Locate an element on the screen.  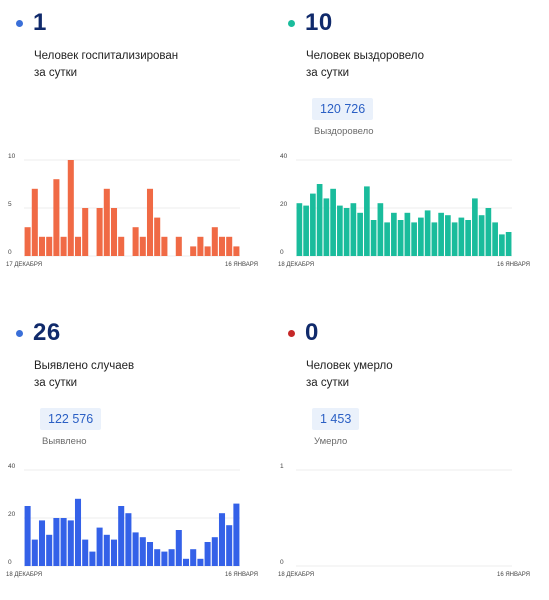
deaths-caption: Человек умерло за сутки is located at coordinates (349, 374).